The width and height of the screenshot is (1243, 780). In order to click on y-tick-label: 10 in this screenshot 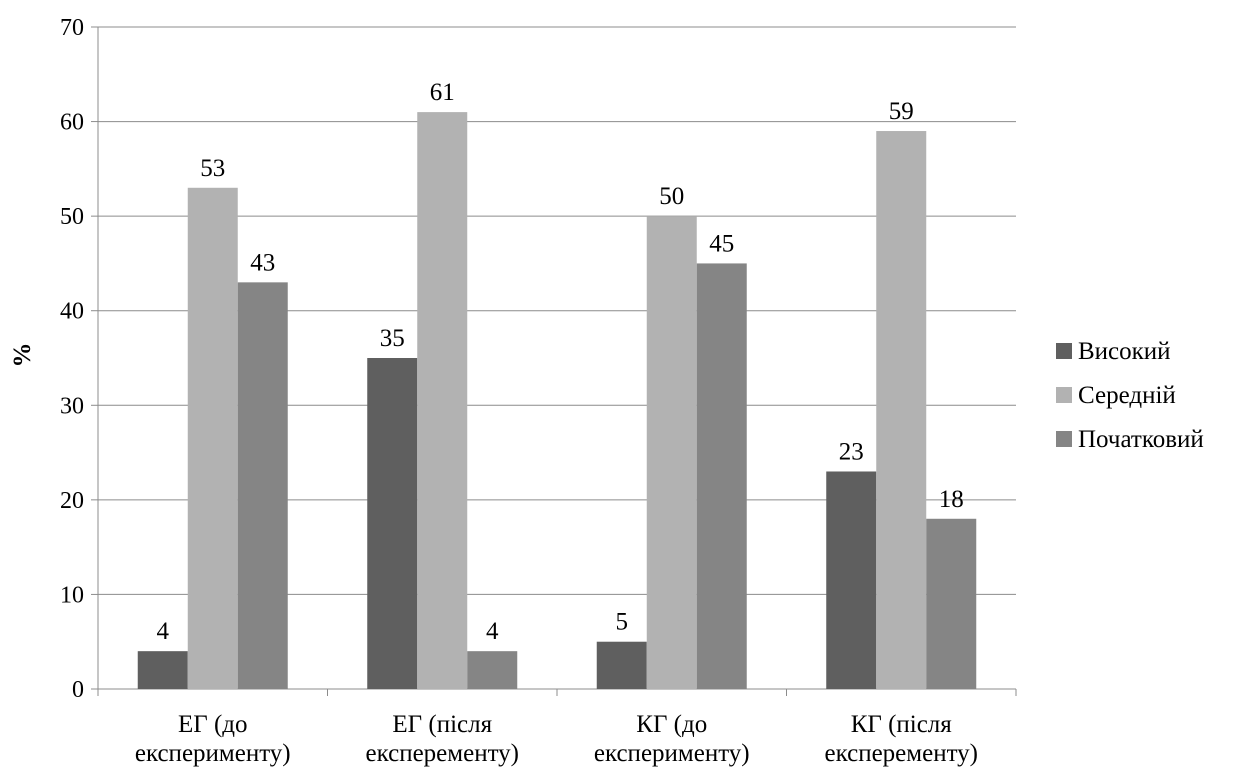, I will do `click(72, 595)`.